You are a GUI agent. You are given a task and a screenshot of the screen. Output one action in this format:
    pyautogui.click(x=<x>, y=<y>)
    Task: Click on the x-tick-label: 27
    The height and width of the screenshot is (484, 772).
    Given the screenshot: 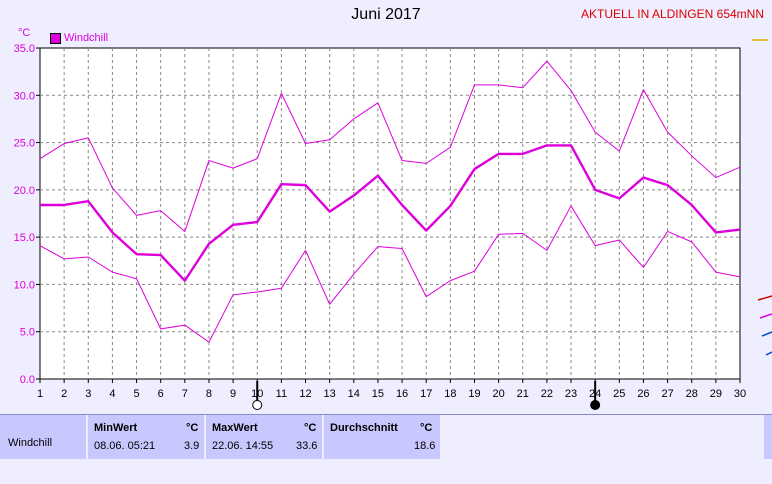 What is the action you would take?
    pyautogui.click(x=667, y=394)
    